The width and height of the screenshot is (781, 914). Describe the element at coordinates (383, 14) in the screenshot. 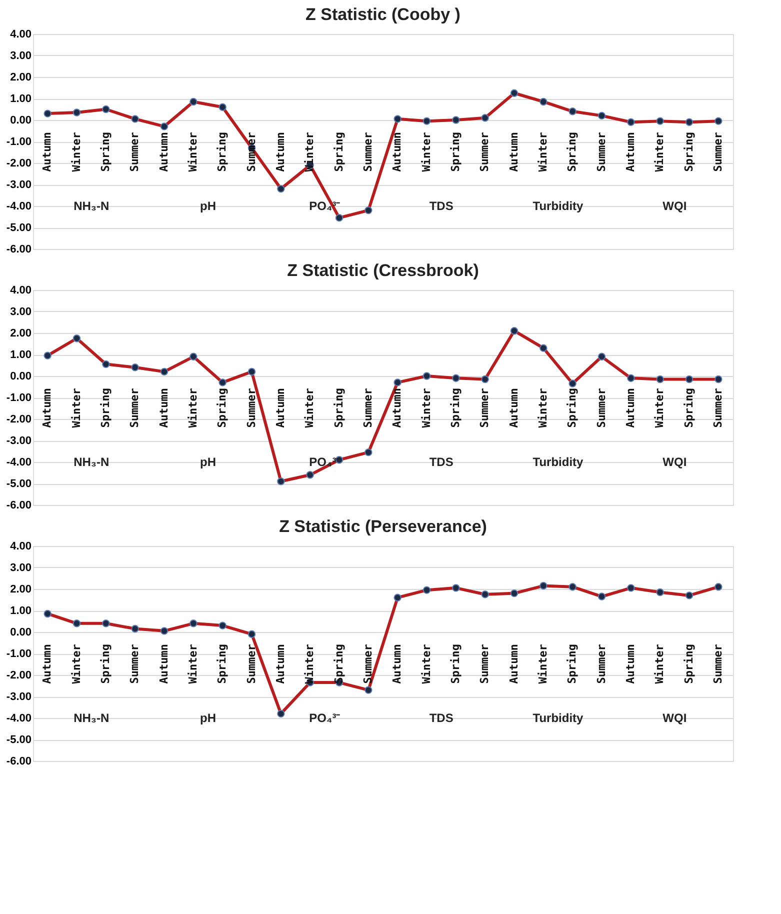

I see `chart-title: Z Statistic (Cooby )` at that location.